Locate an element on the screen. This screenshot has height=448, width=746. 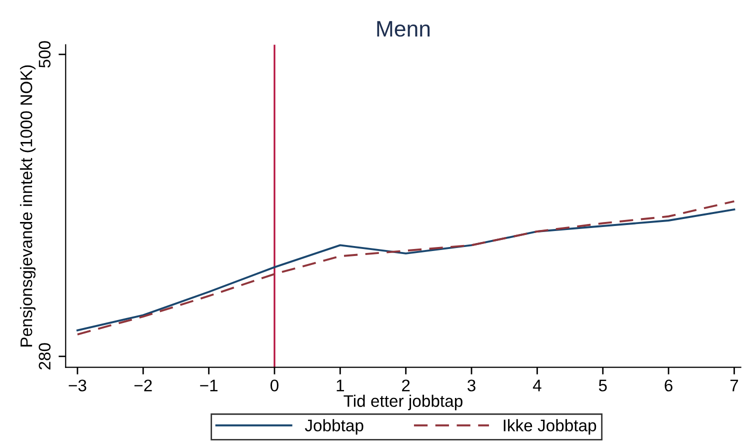
legend-label: Ikke Jobbtap is located at coordinates (550, 427).